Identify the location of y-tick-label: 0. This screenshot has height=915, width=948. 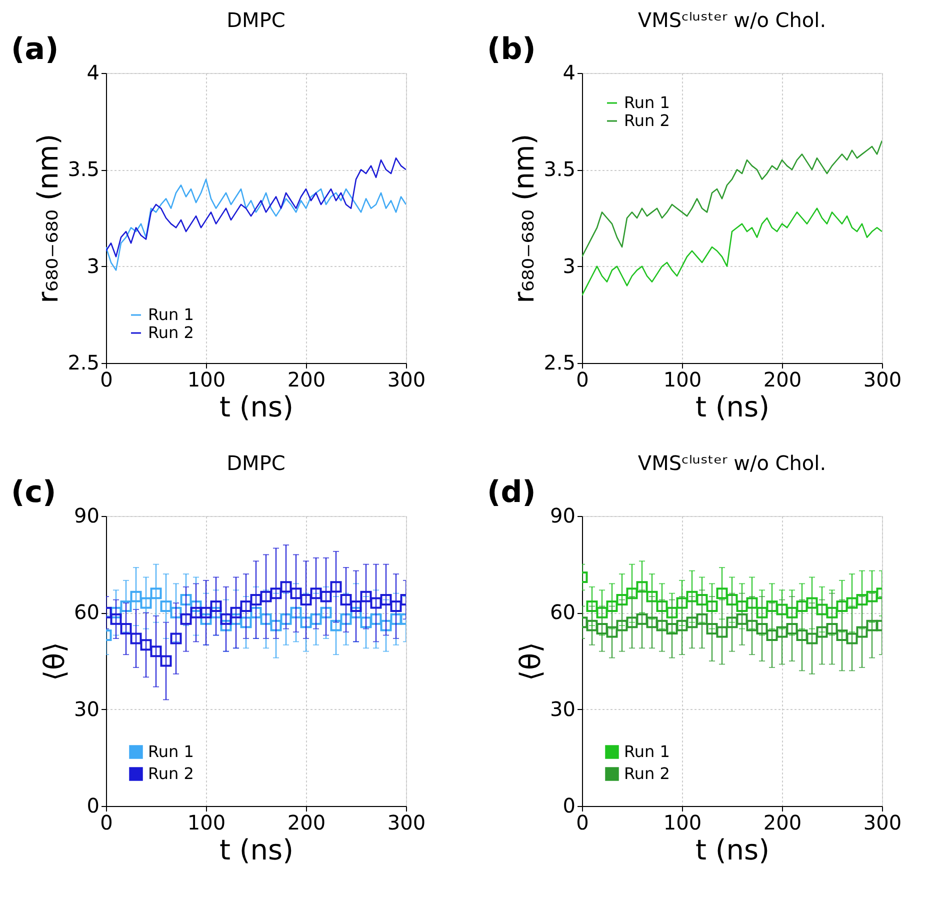
(569, 806).